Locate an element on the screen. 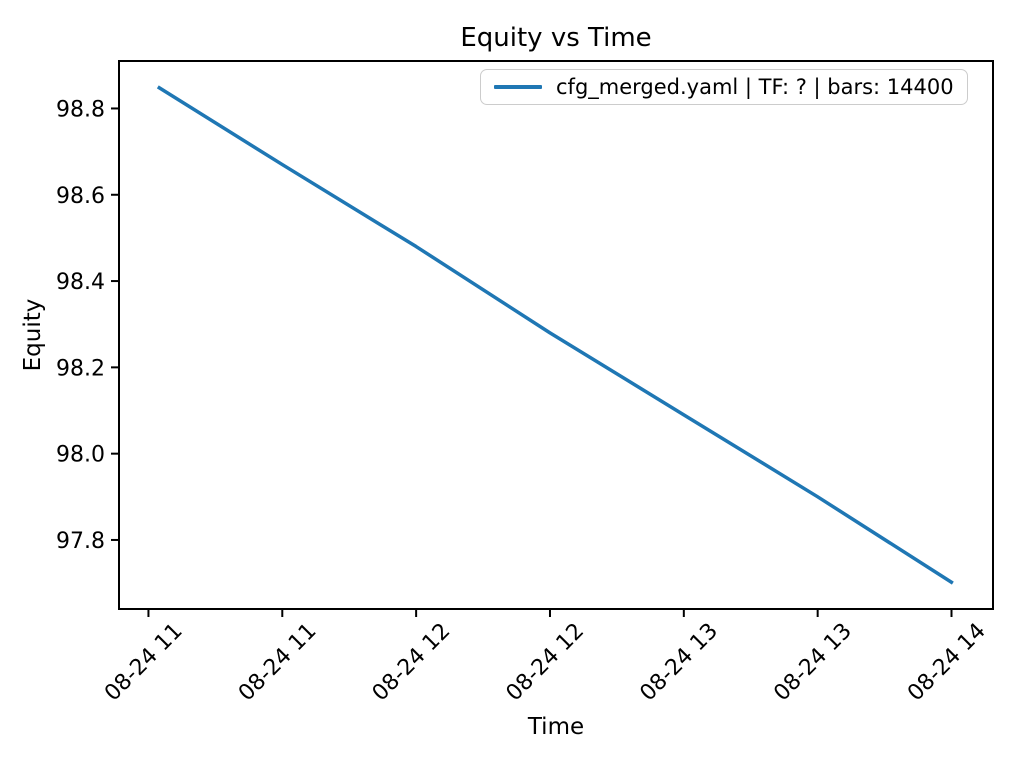 This screenshot has width=1024, height=768. y-tick-label: 98.0 is located at coordinates (80, 455).